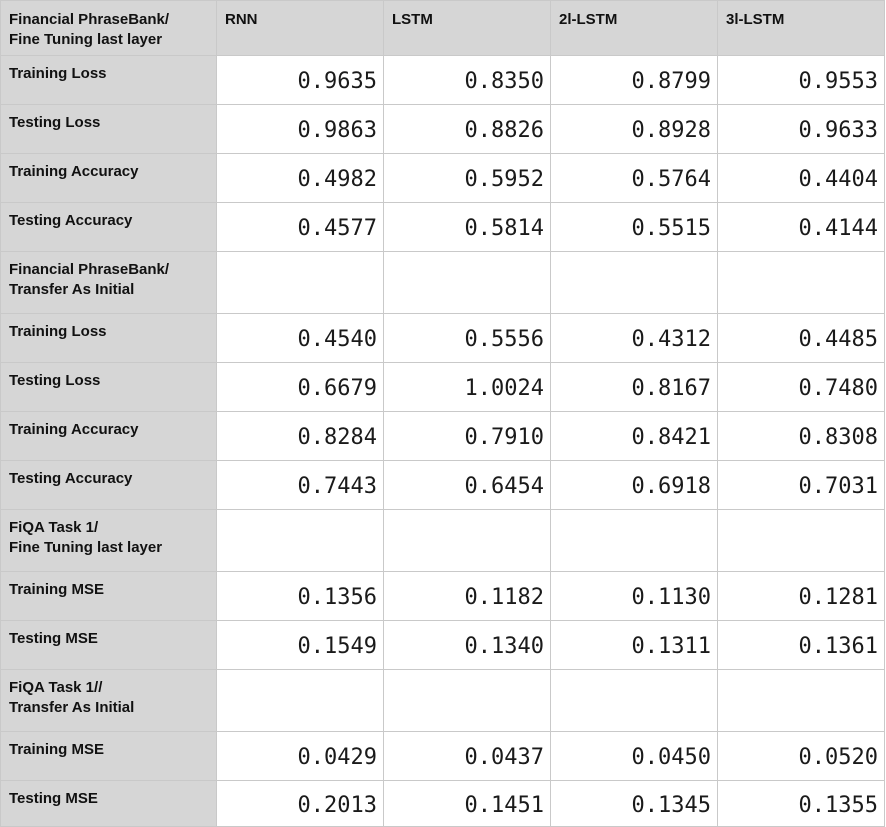 The height and width of the screenshot is (827, 886). Describe the element at coordinates (801, 227) in the screenshot. I see `table-cell: 0.4144` at that location.